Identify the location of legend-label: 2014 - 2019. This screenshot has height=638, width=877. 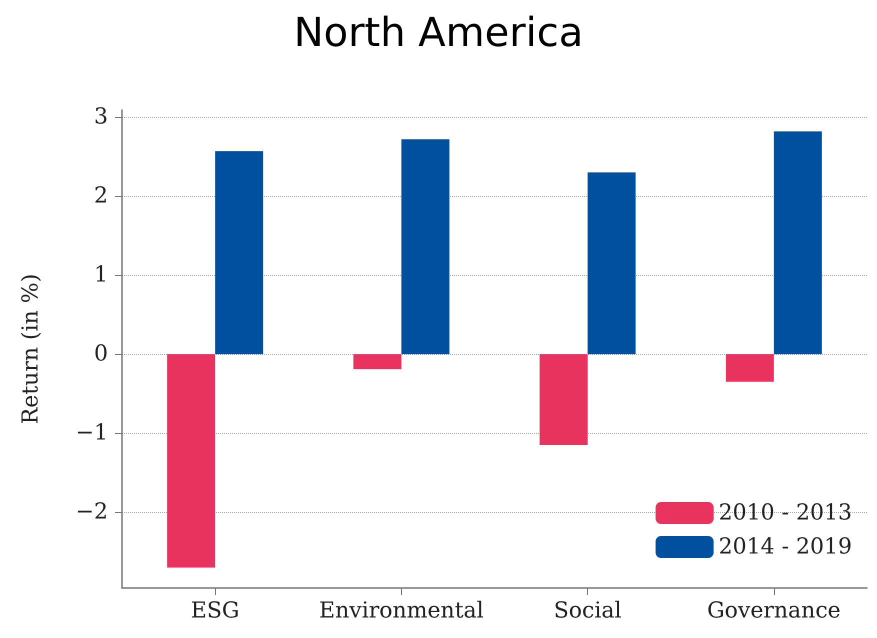
(785, 547).